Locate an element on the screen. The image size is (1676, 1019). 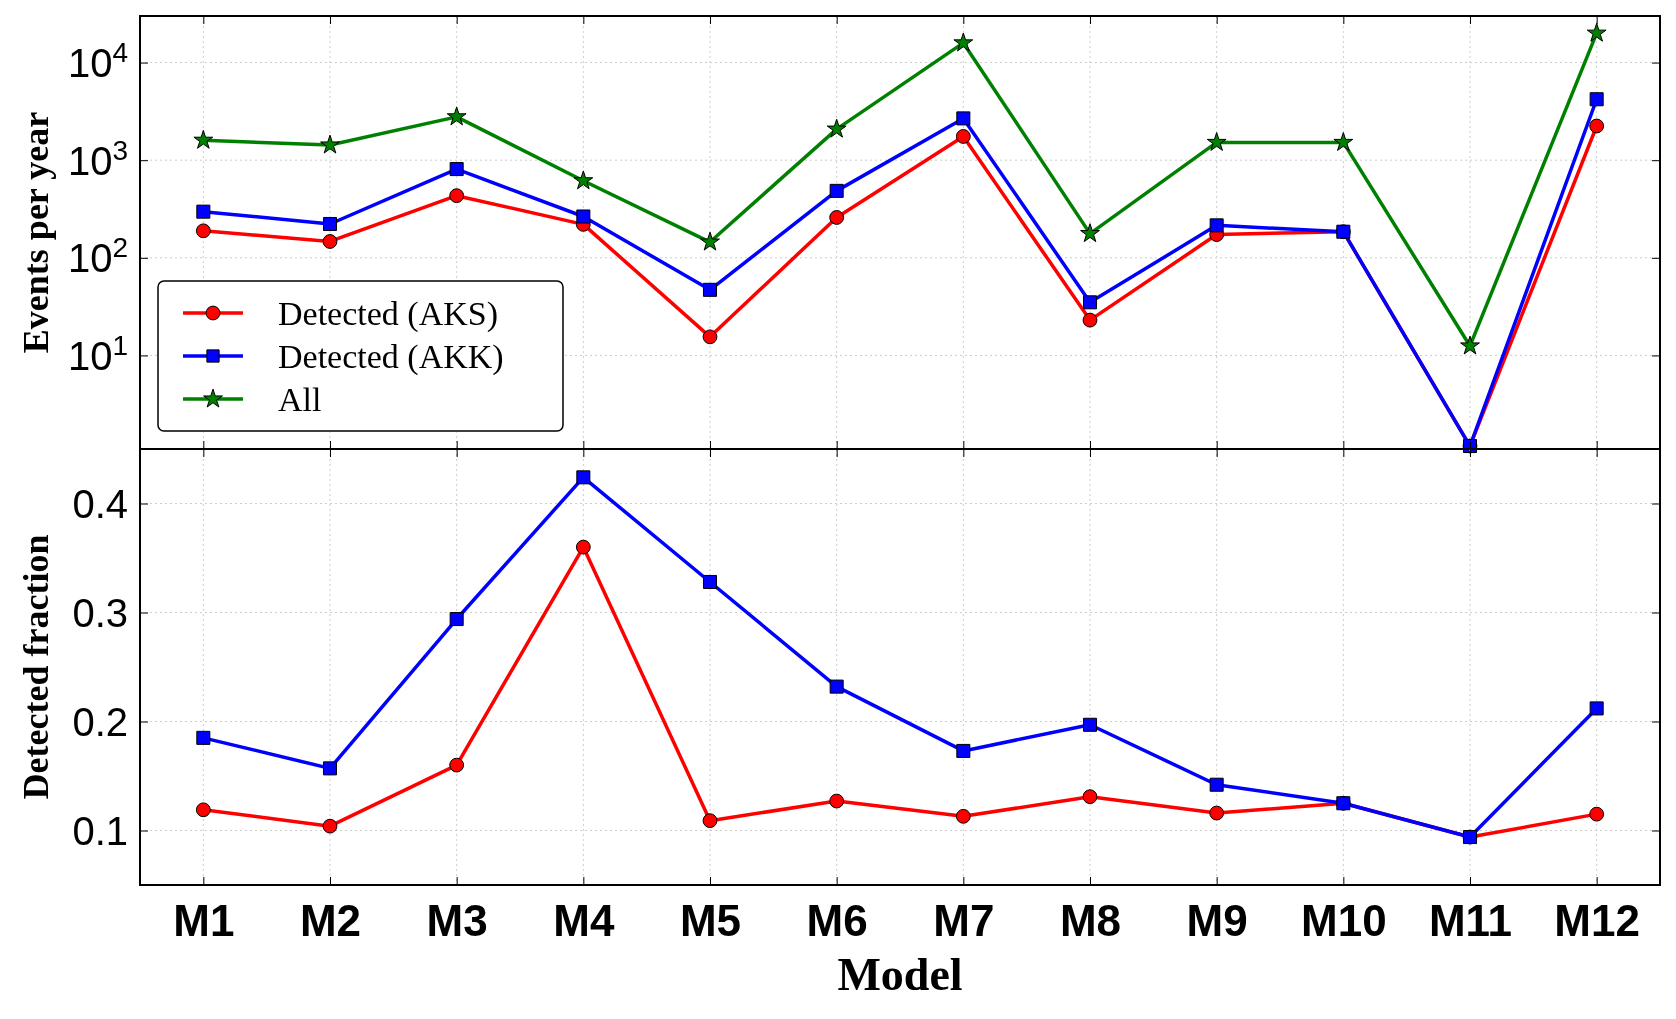
y-tick-label: 0.3 is located at coordinates (100, 613).